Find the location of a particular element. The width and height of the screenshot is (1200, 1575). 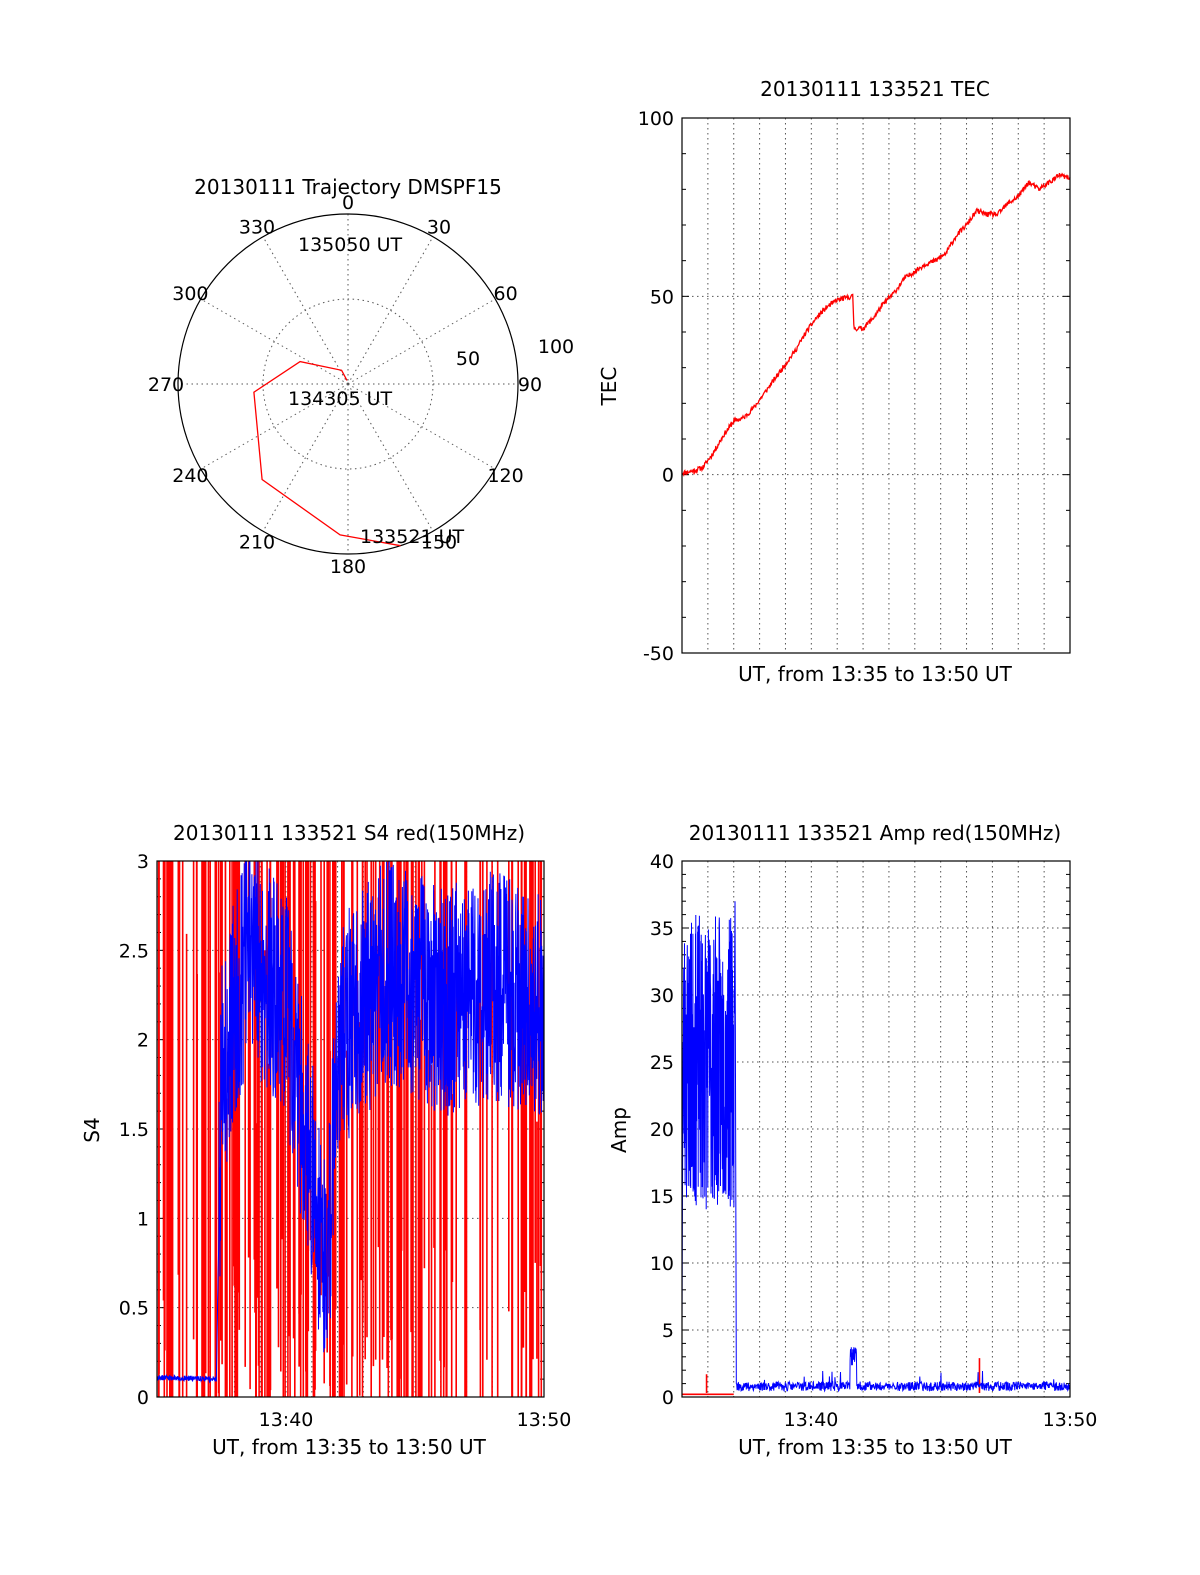

radial-label-100: 100 is located at coordinates (556, 347).